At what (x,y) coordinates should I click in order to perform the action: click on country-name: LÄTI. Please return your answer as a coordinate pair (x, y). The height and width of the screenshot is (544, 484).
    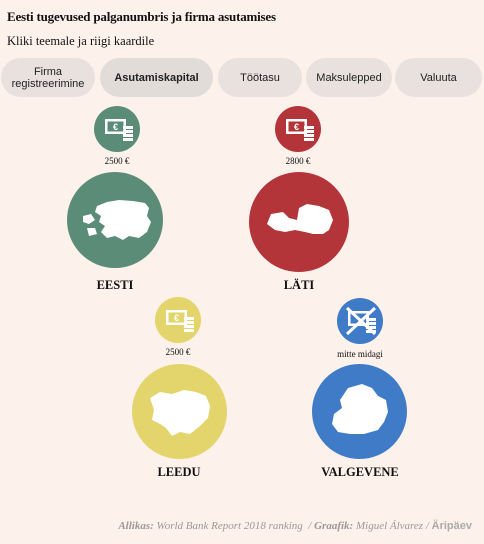
    Looking at the image, I should click on (299, 285).